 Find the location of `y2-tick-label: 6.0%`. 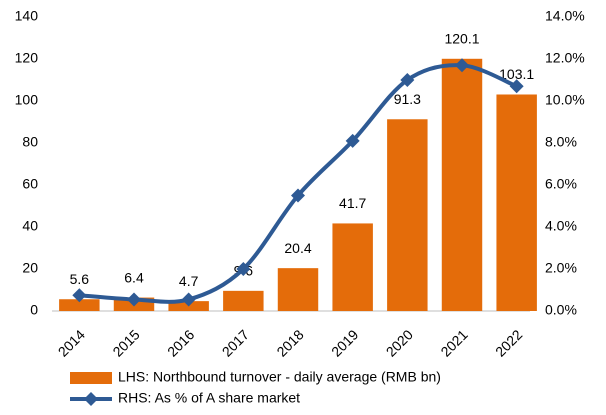

y2-tick-label: 6.0% is located at coordinates (561, 184).